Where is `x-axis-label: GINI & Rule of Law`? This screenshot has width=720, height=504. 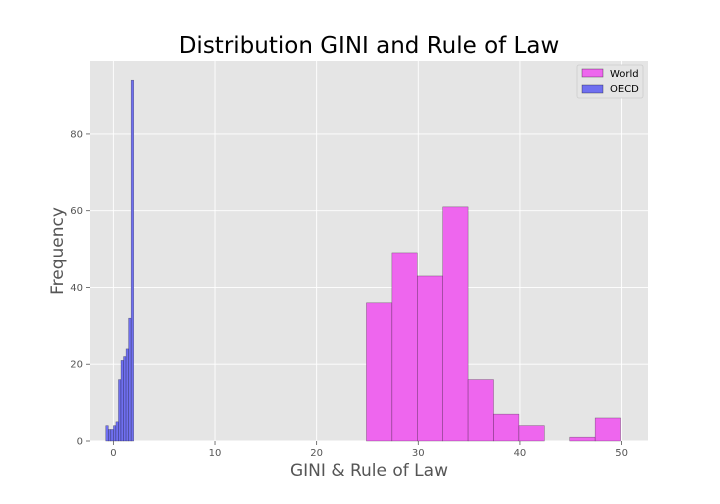
x-axis-label: GINI & Rule of Law is located at coordinates (369, 471).